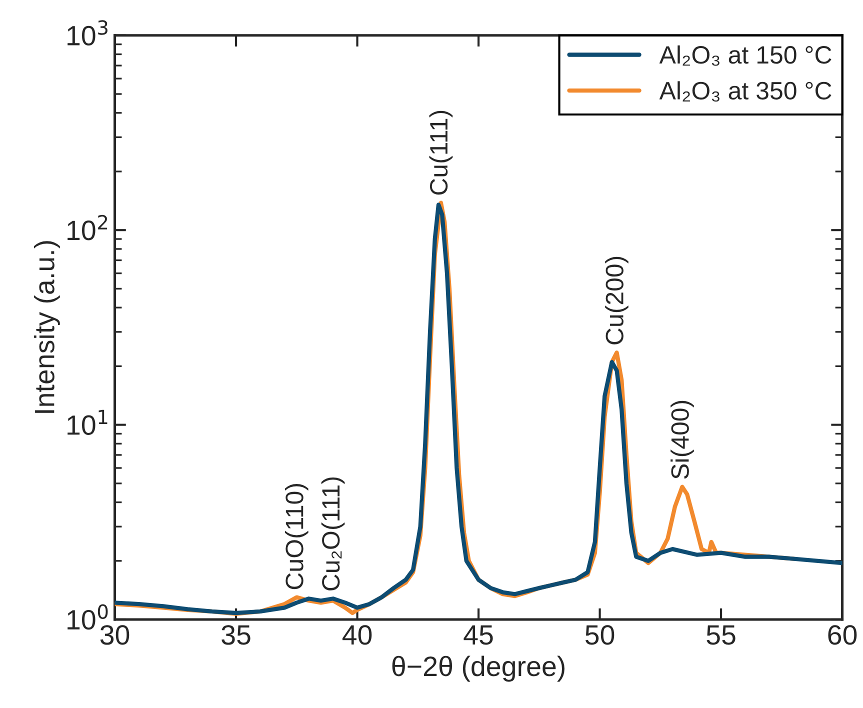 The image size is (863, 708). I want to click on annotation: Cu₂O(111), so click(333, 533).